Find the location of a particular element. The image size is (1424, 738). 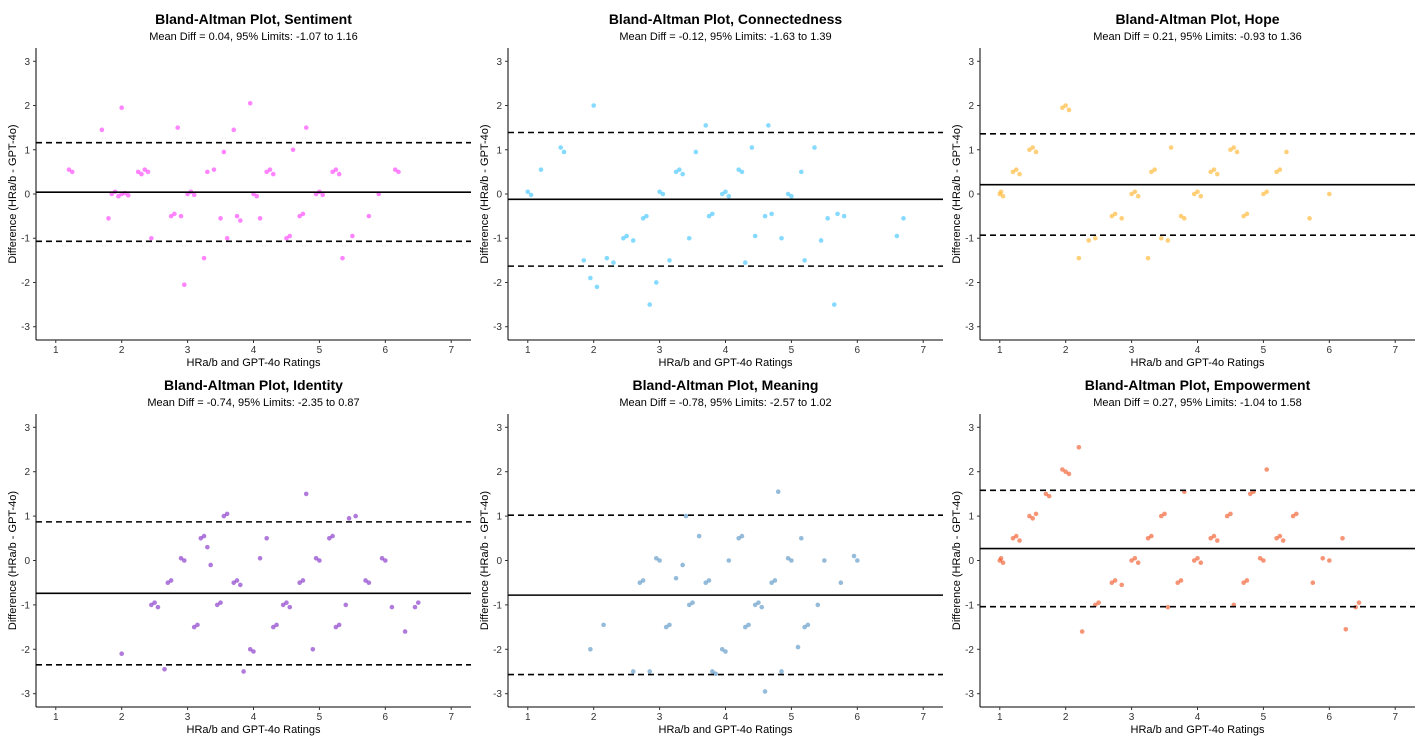

y-tick-label: 3 is located at coordinates (27, 62).